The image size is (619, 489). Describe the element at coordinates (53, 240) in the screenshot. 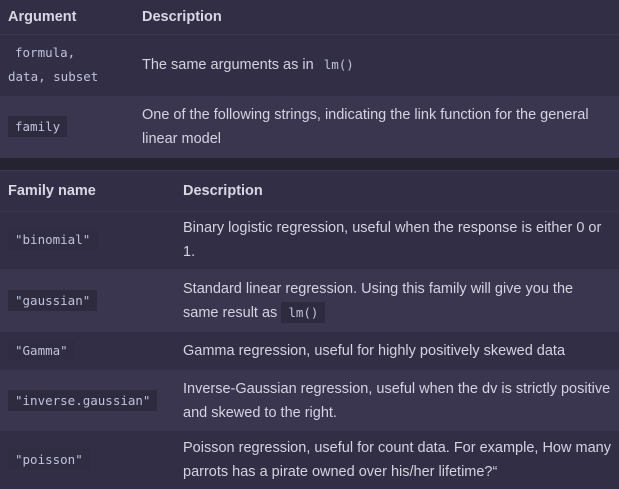

I see `family-code: "binomial"` at that location.